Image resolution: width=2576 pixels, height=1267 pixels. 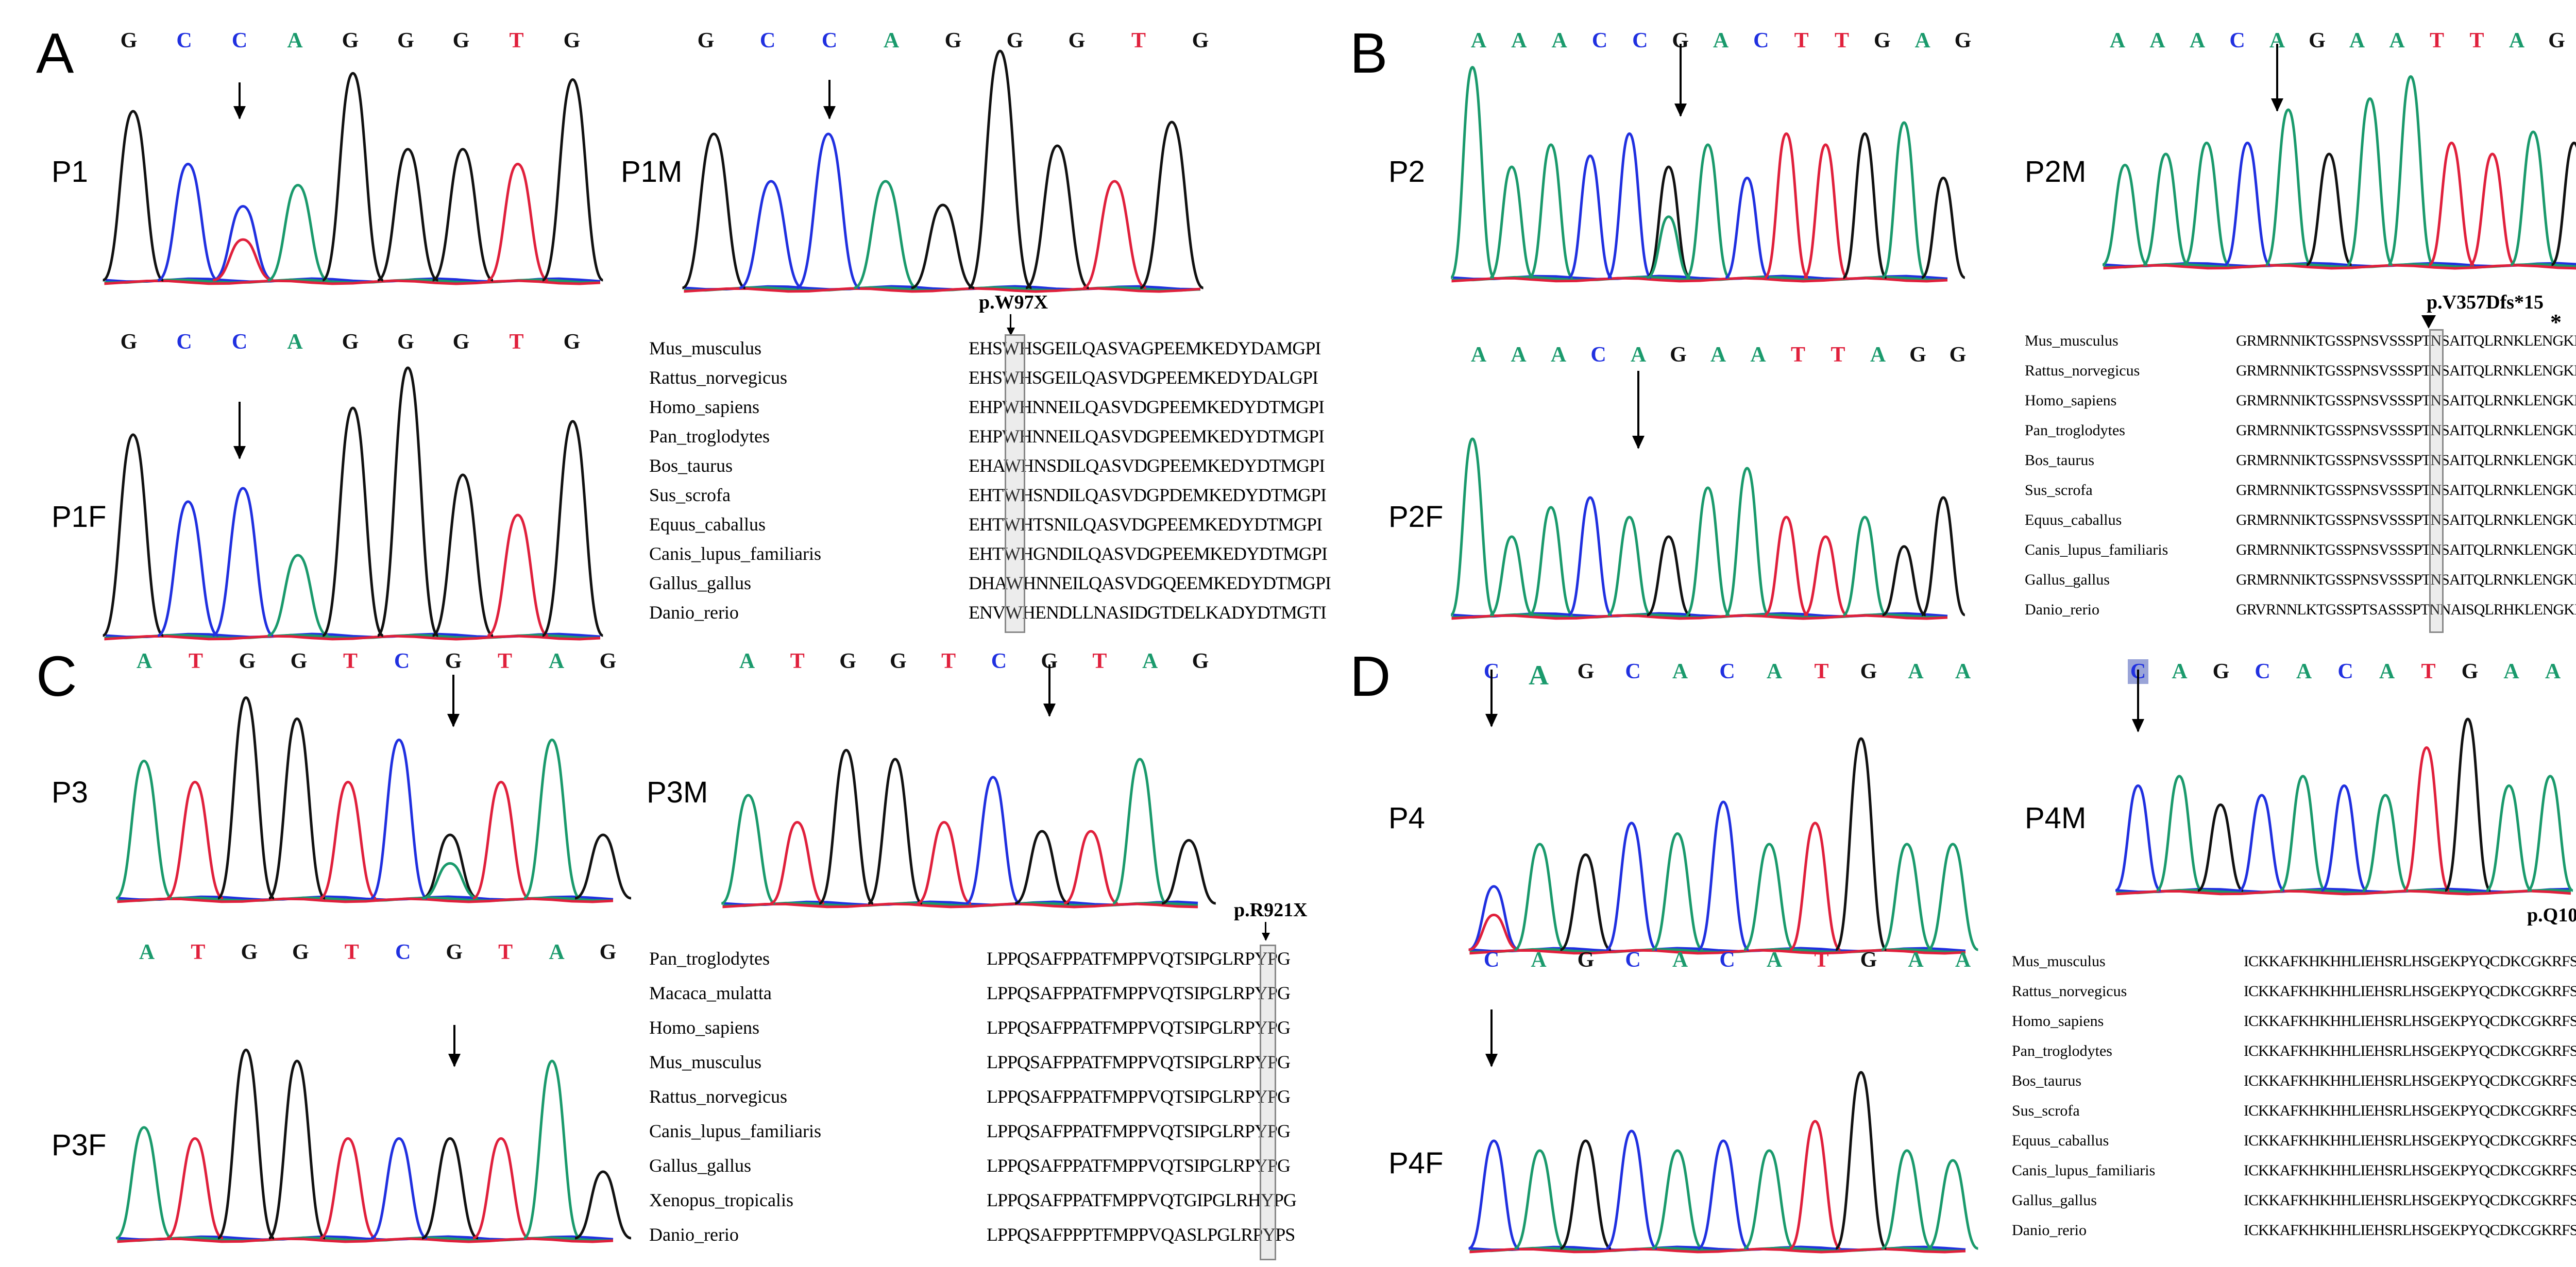 I want to click on chromatogram-svg-p2, so click(x=1707, y=174).